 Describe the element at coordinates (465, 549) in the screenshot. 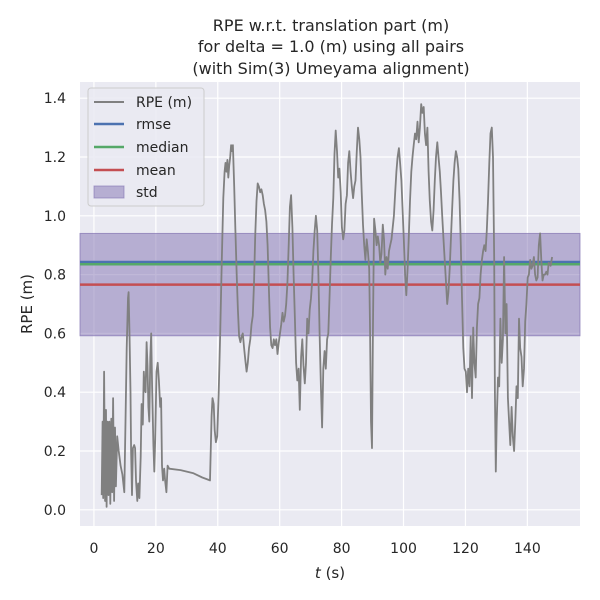

I see `x-tick-label: 120` at that location.